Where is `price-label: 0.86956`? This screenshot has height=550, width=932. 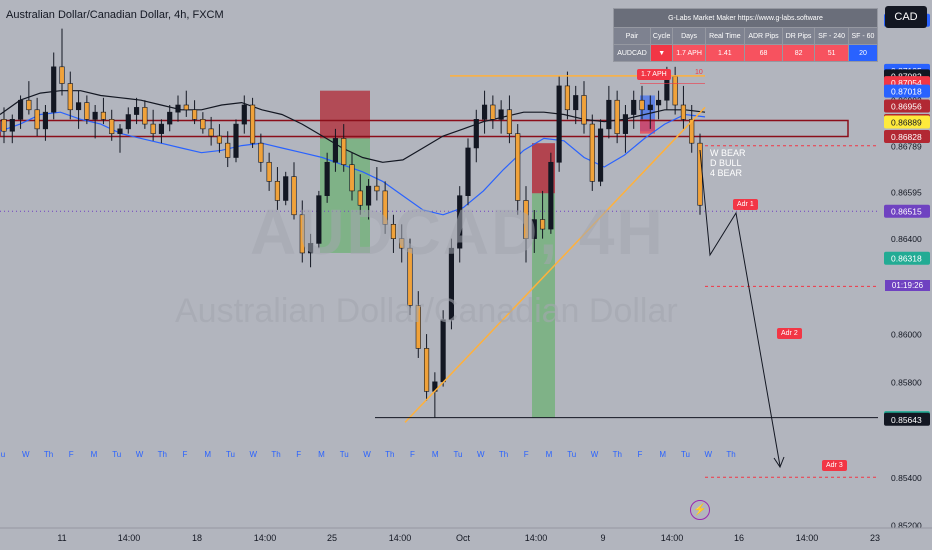 price-label: 0.86956 is located at coordinates (907, 106).